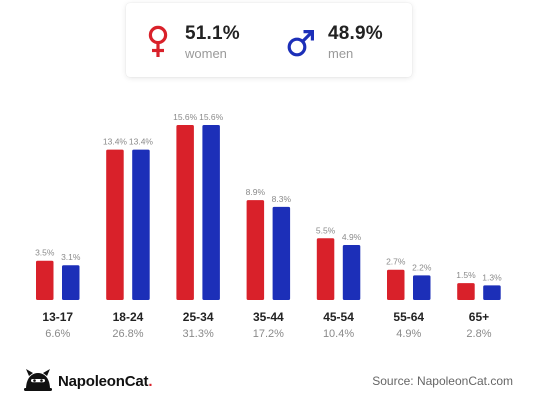 The image size is (535, 402). What do you see at coordinates (338, 334) in the screenshot?
I see `category-total-45-54: 10.4%` at bounding box center [338, 334].